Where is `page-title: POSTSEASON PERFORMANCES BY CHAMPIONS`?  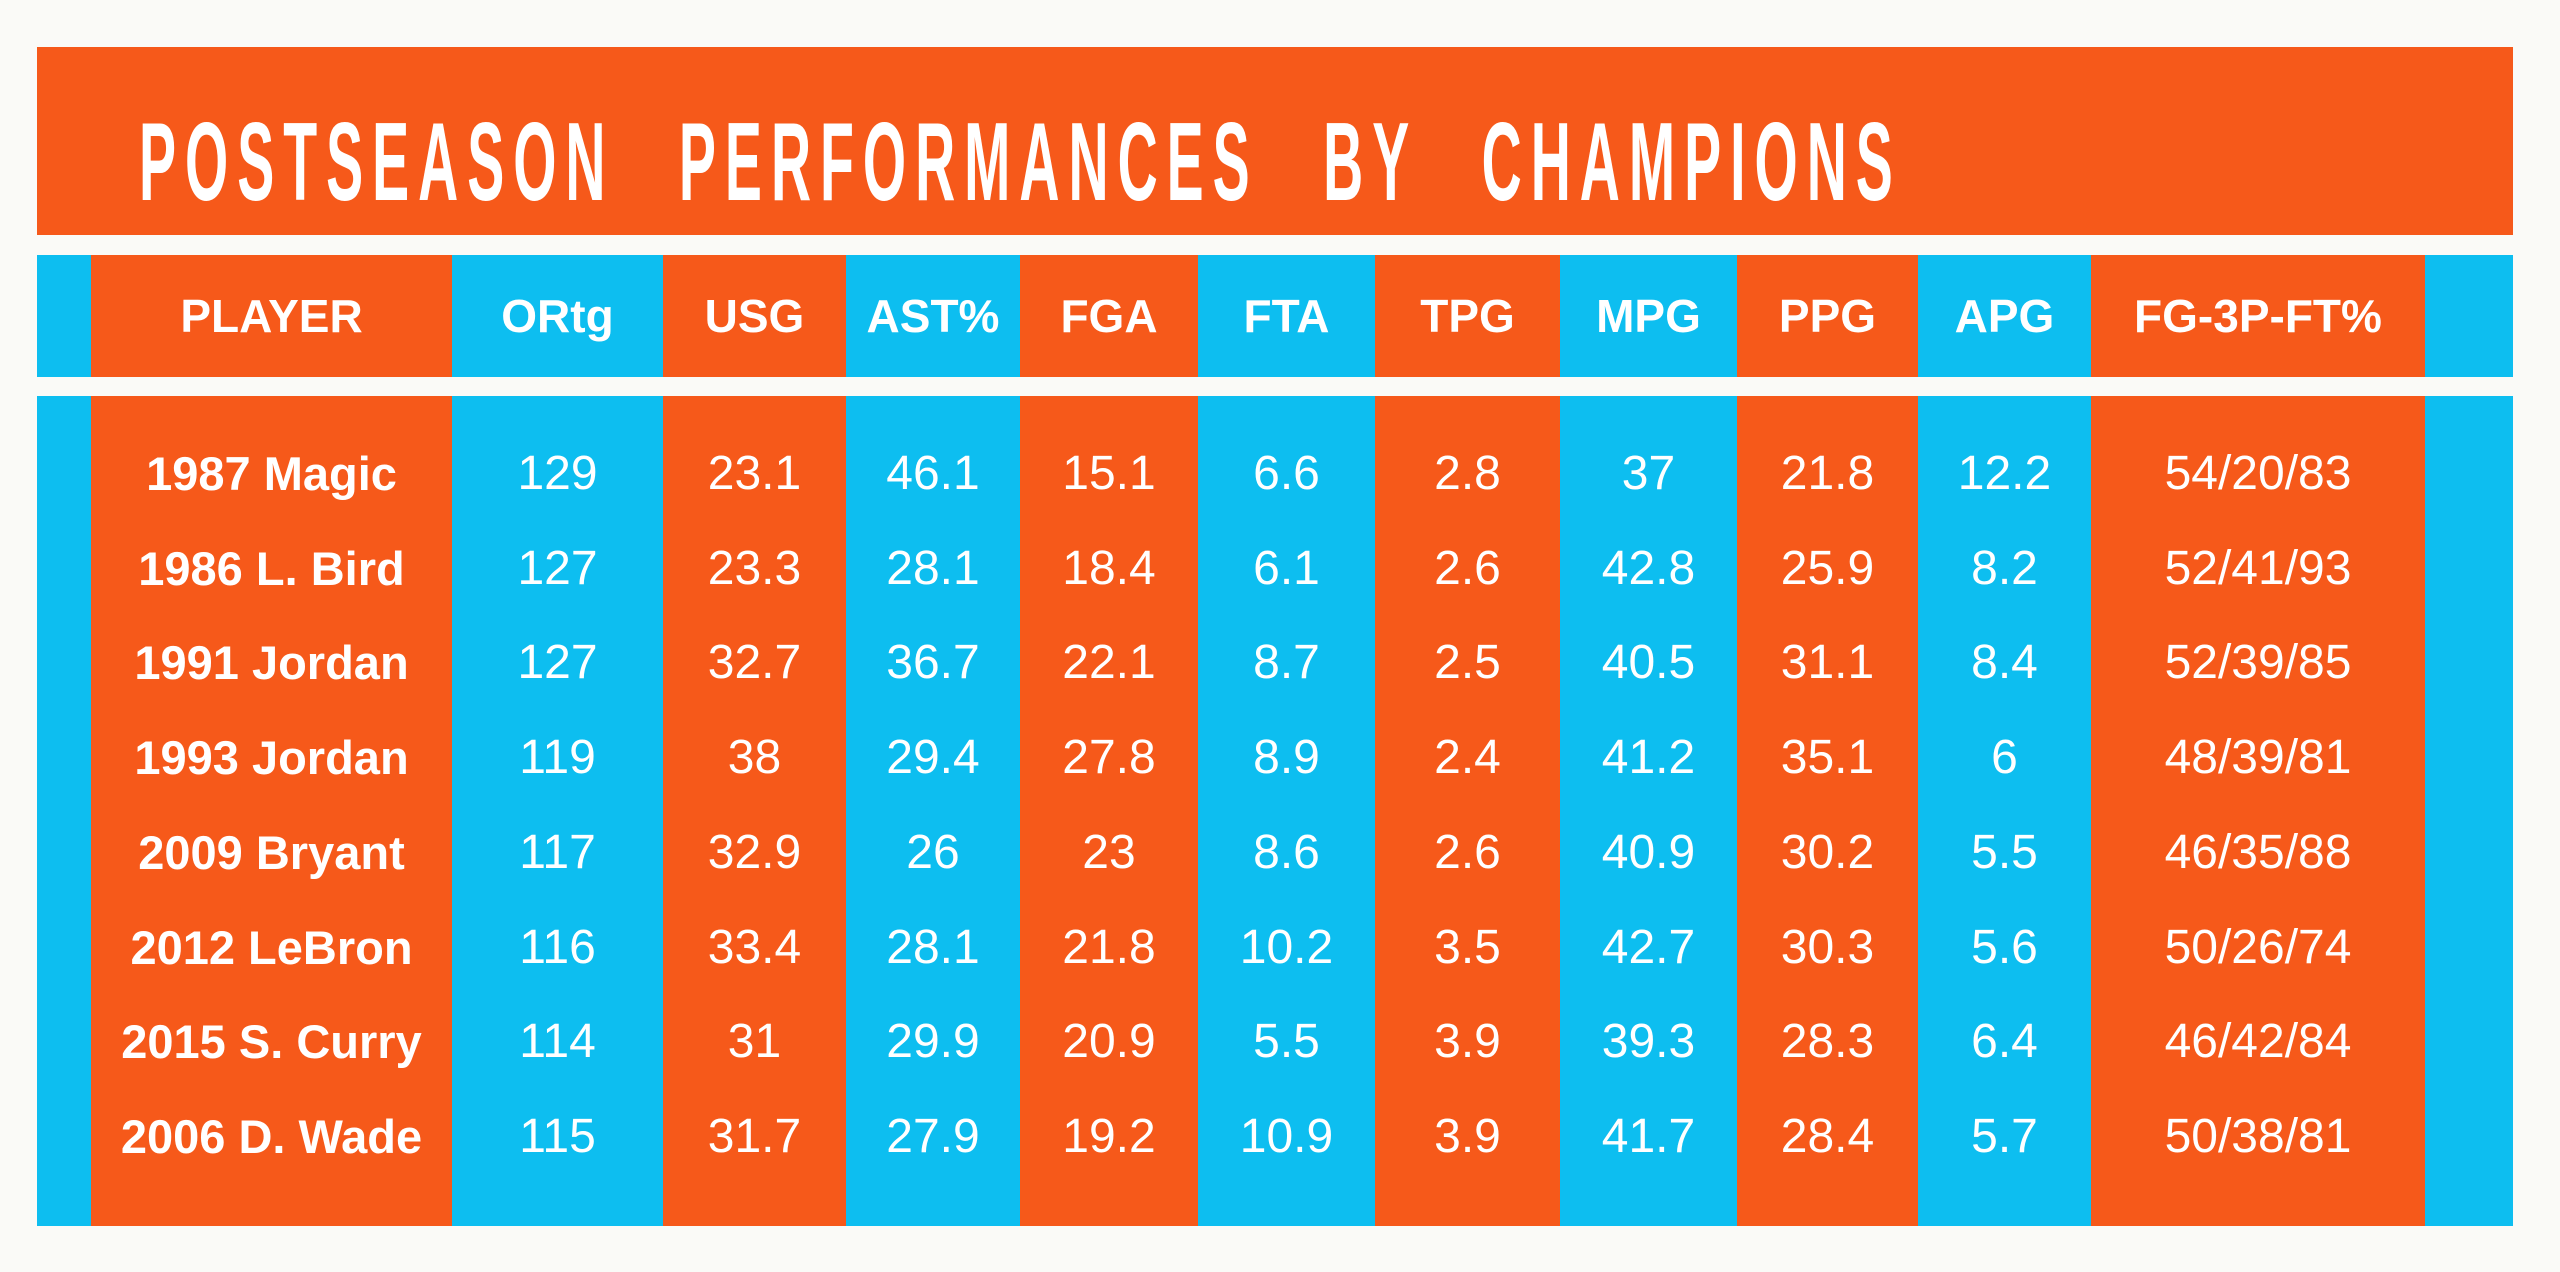
page-title: POSTSEASON PERFORMANCES BY CHAMPIONS is located at coordinates (1020, 161).